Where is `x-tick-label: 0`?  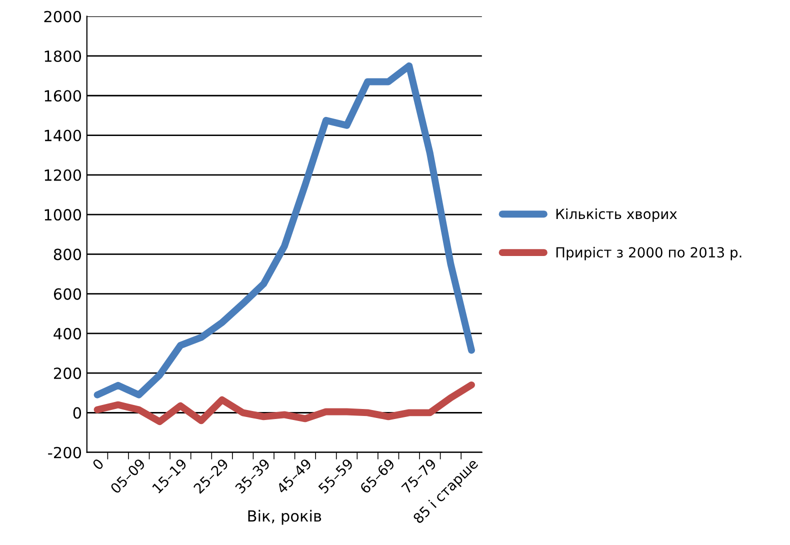
x-tick-label: 0 is located at coordinates (98, 464).